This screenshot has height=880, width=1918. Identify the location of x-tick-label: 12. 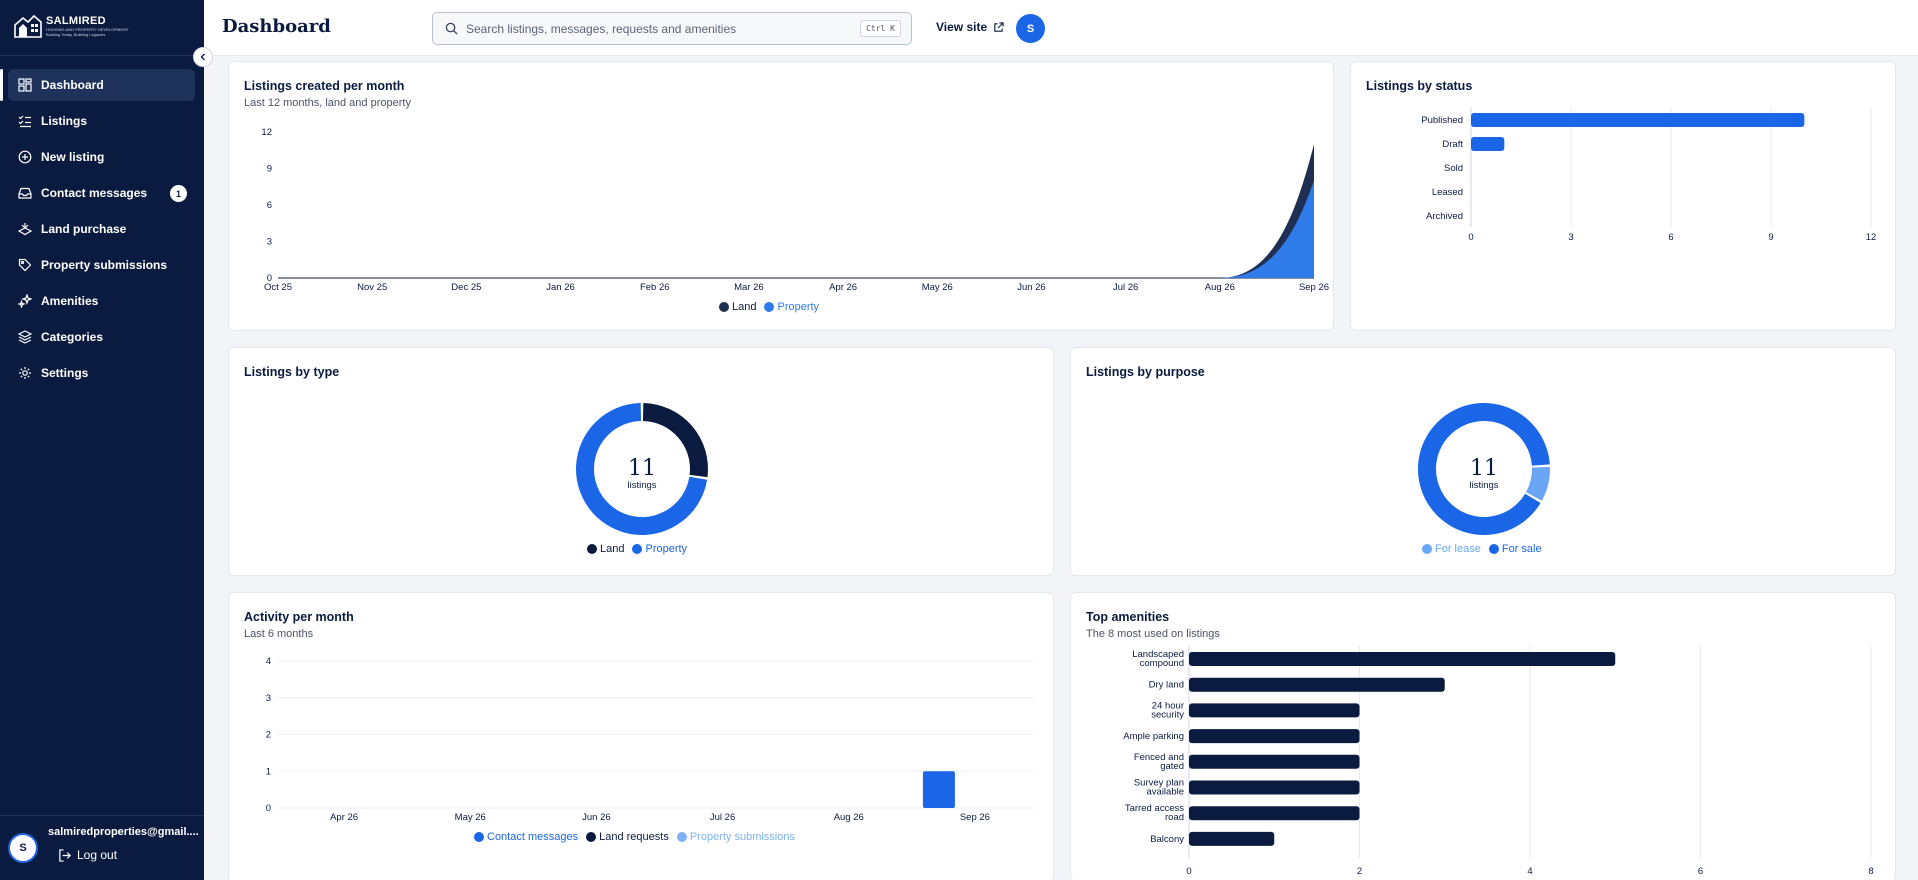
(1871, 237).